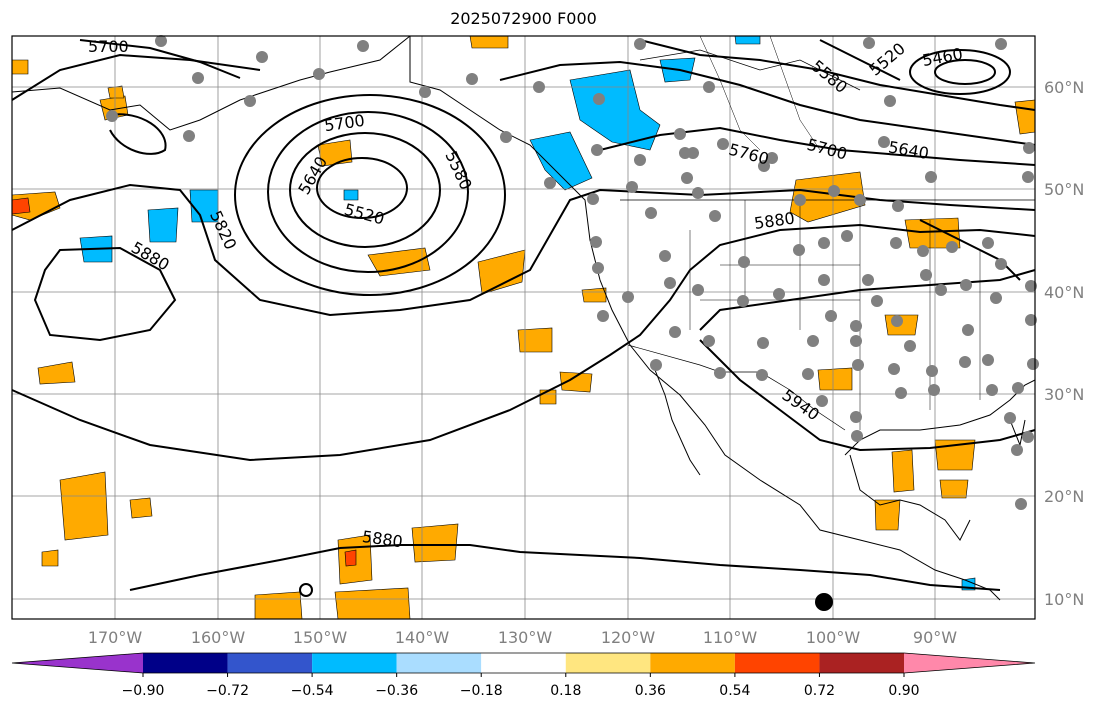 Image resolution: width=1105 pixels, height=712 pixels. I want to click on station-marker-dark, so click(824, 602).